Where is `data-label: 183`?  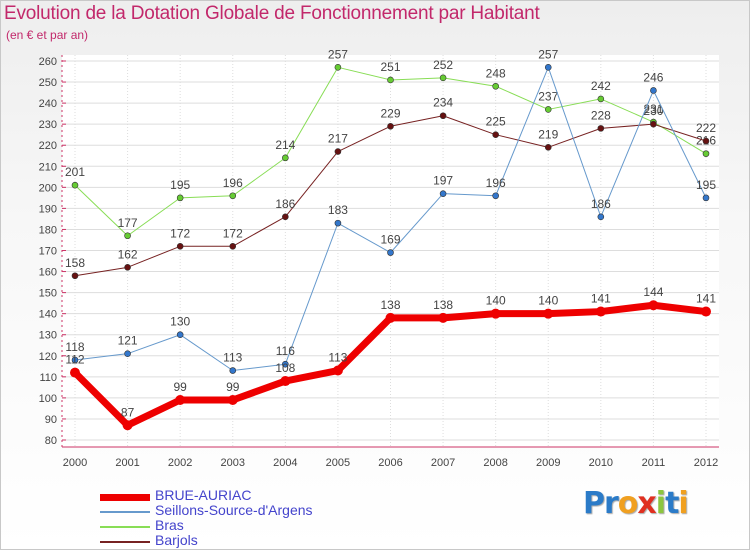 data-label: 183 is located at coordinates (338, 210).